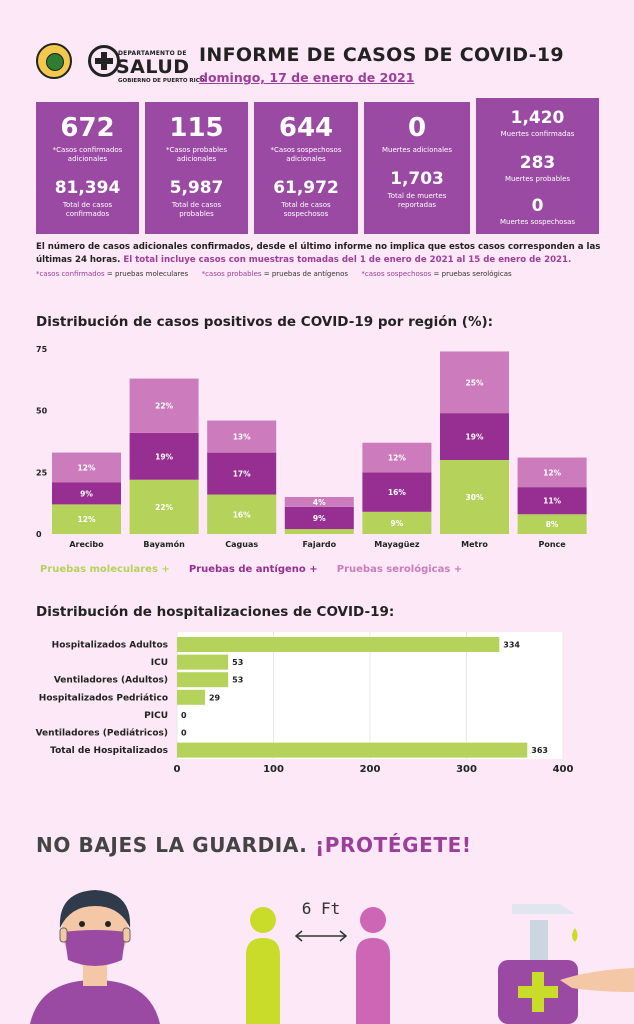 This screenshot has width=634, height=1024. Describe the element at coordinates (307, 77) in the screenshot. I see `report-date: domingo, 17 de enero de 2021` at that location.